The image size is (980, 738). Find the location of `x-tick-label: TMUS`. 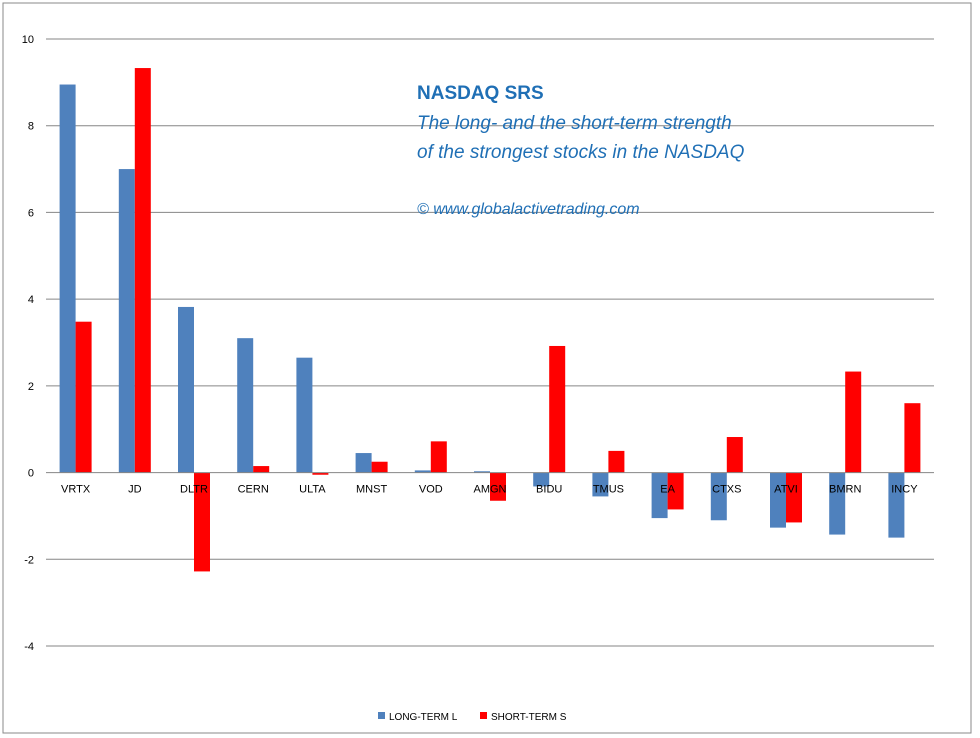

x-tick-label: TMUS is located at coordinates (608, 490).